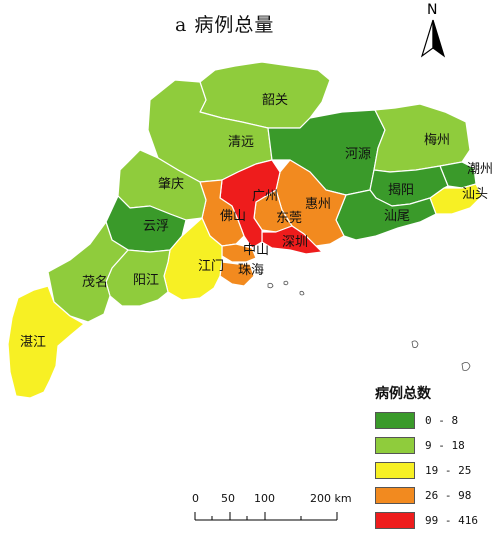  I want to click on region-label: 汕头, so click(475, 194).